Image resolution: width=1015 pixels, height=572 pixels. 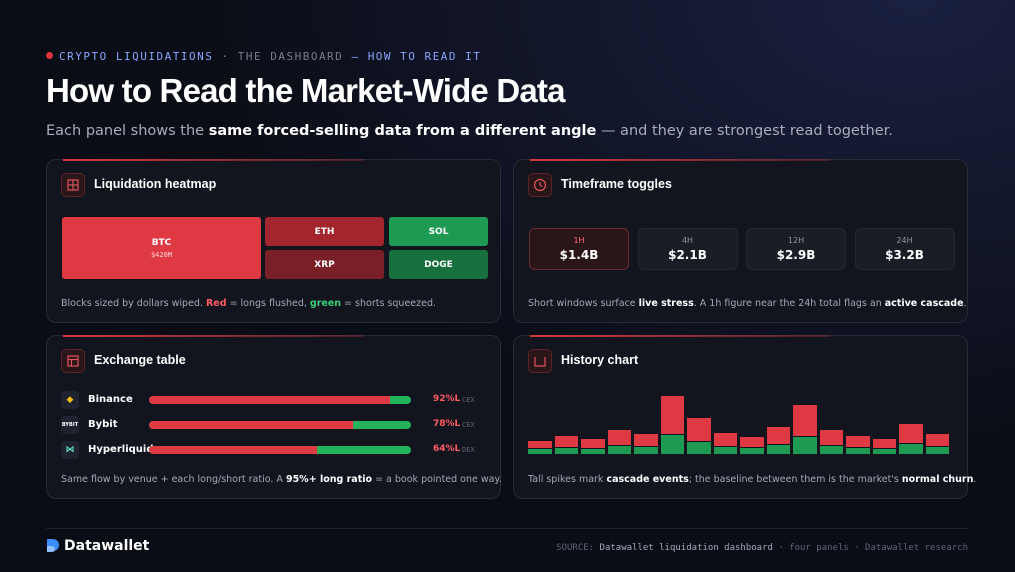 What do you see at coordinates (121, 449) in the screenshot?
I see `exchange-name: Hyperliquid` at bounding box center [121, 449].